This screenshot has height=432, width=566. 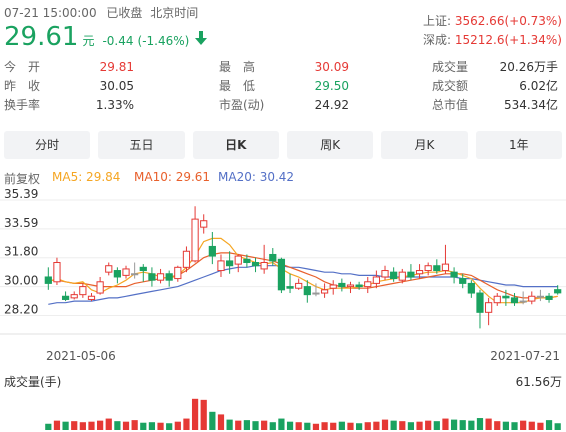 I want to click on stat-value: 30.09, so click(x=331, y=67).